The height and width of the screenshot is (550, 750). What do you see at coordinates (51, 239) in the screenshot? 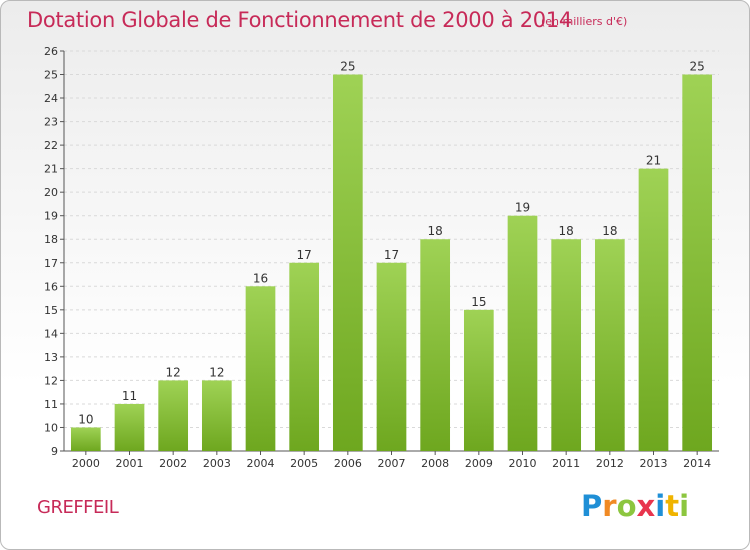
I see `y-tick-label: 18` at bounding box center [51, 239].